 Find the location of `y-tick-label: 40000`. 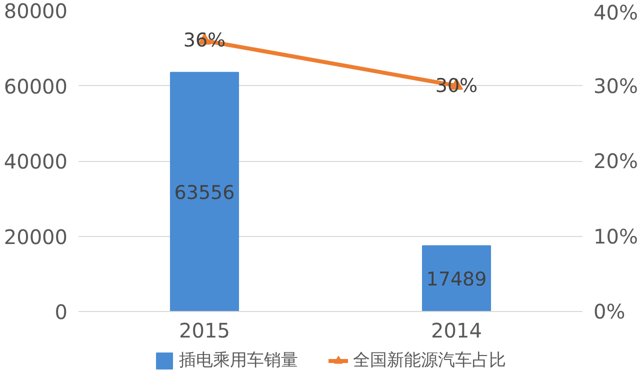

y-tick-label: 40000 is located at coordinates (36, 162).